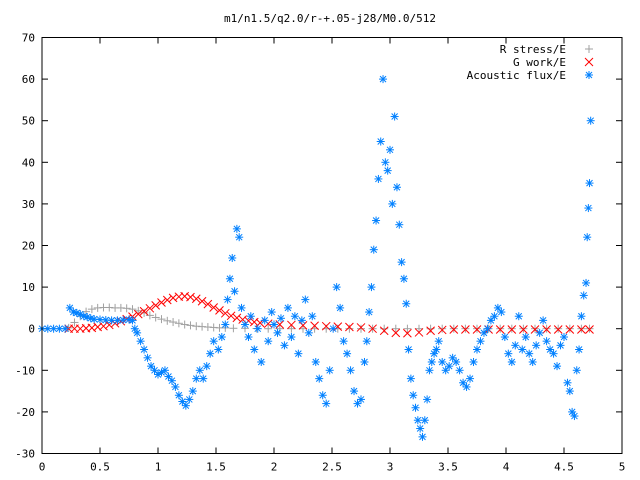 This screenshot has width=640, height=480. I want to click on x-tick-label: 4, so click(506, 467).